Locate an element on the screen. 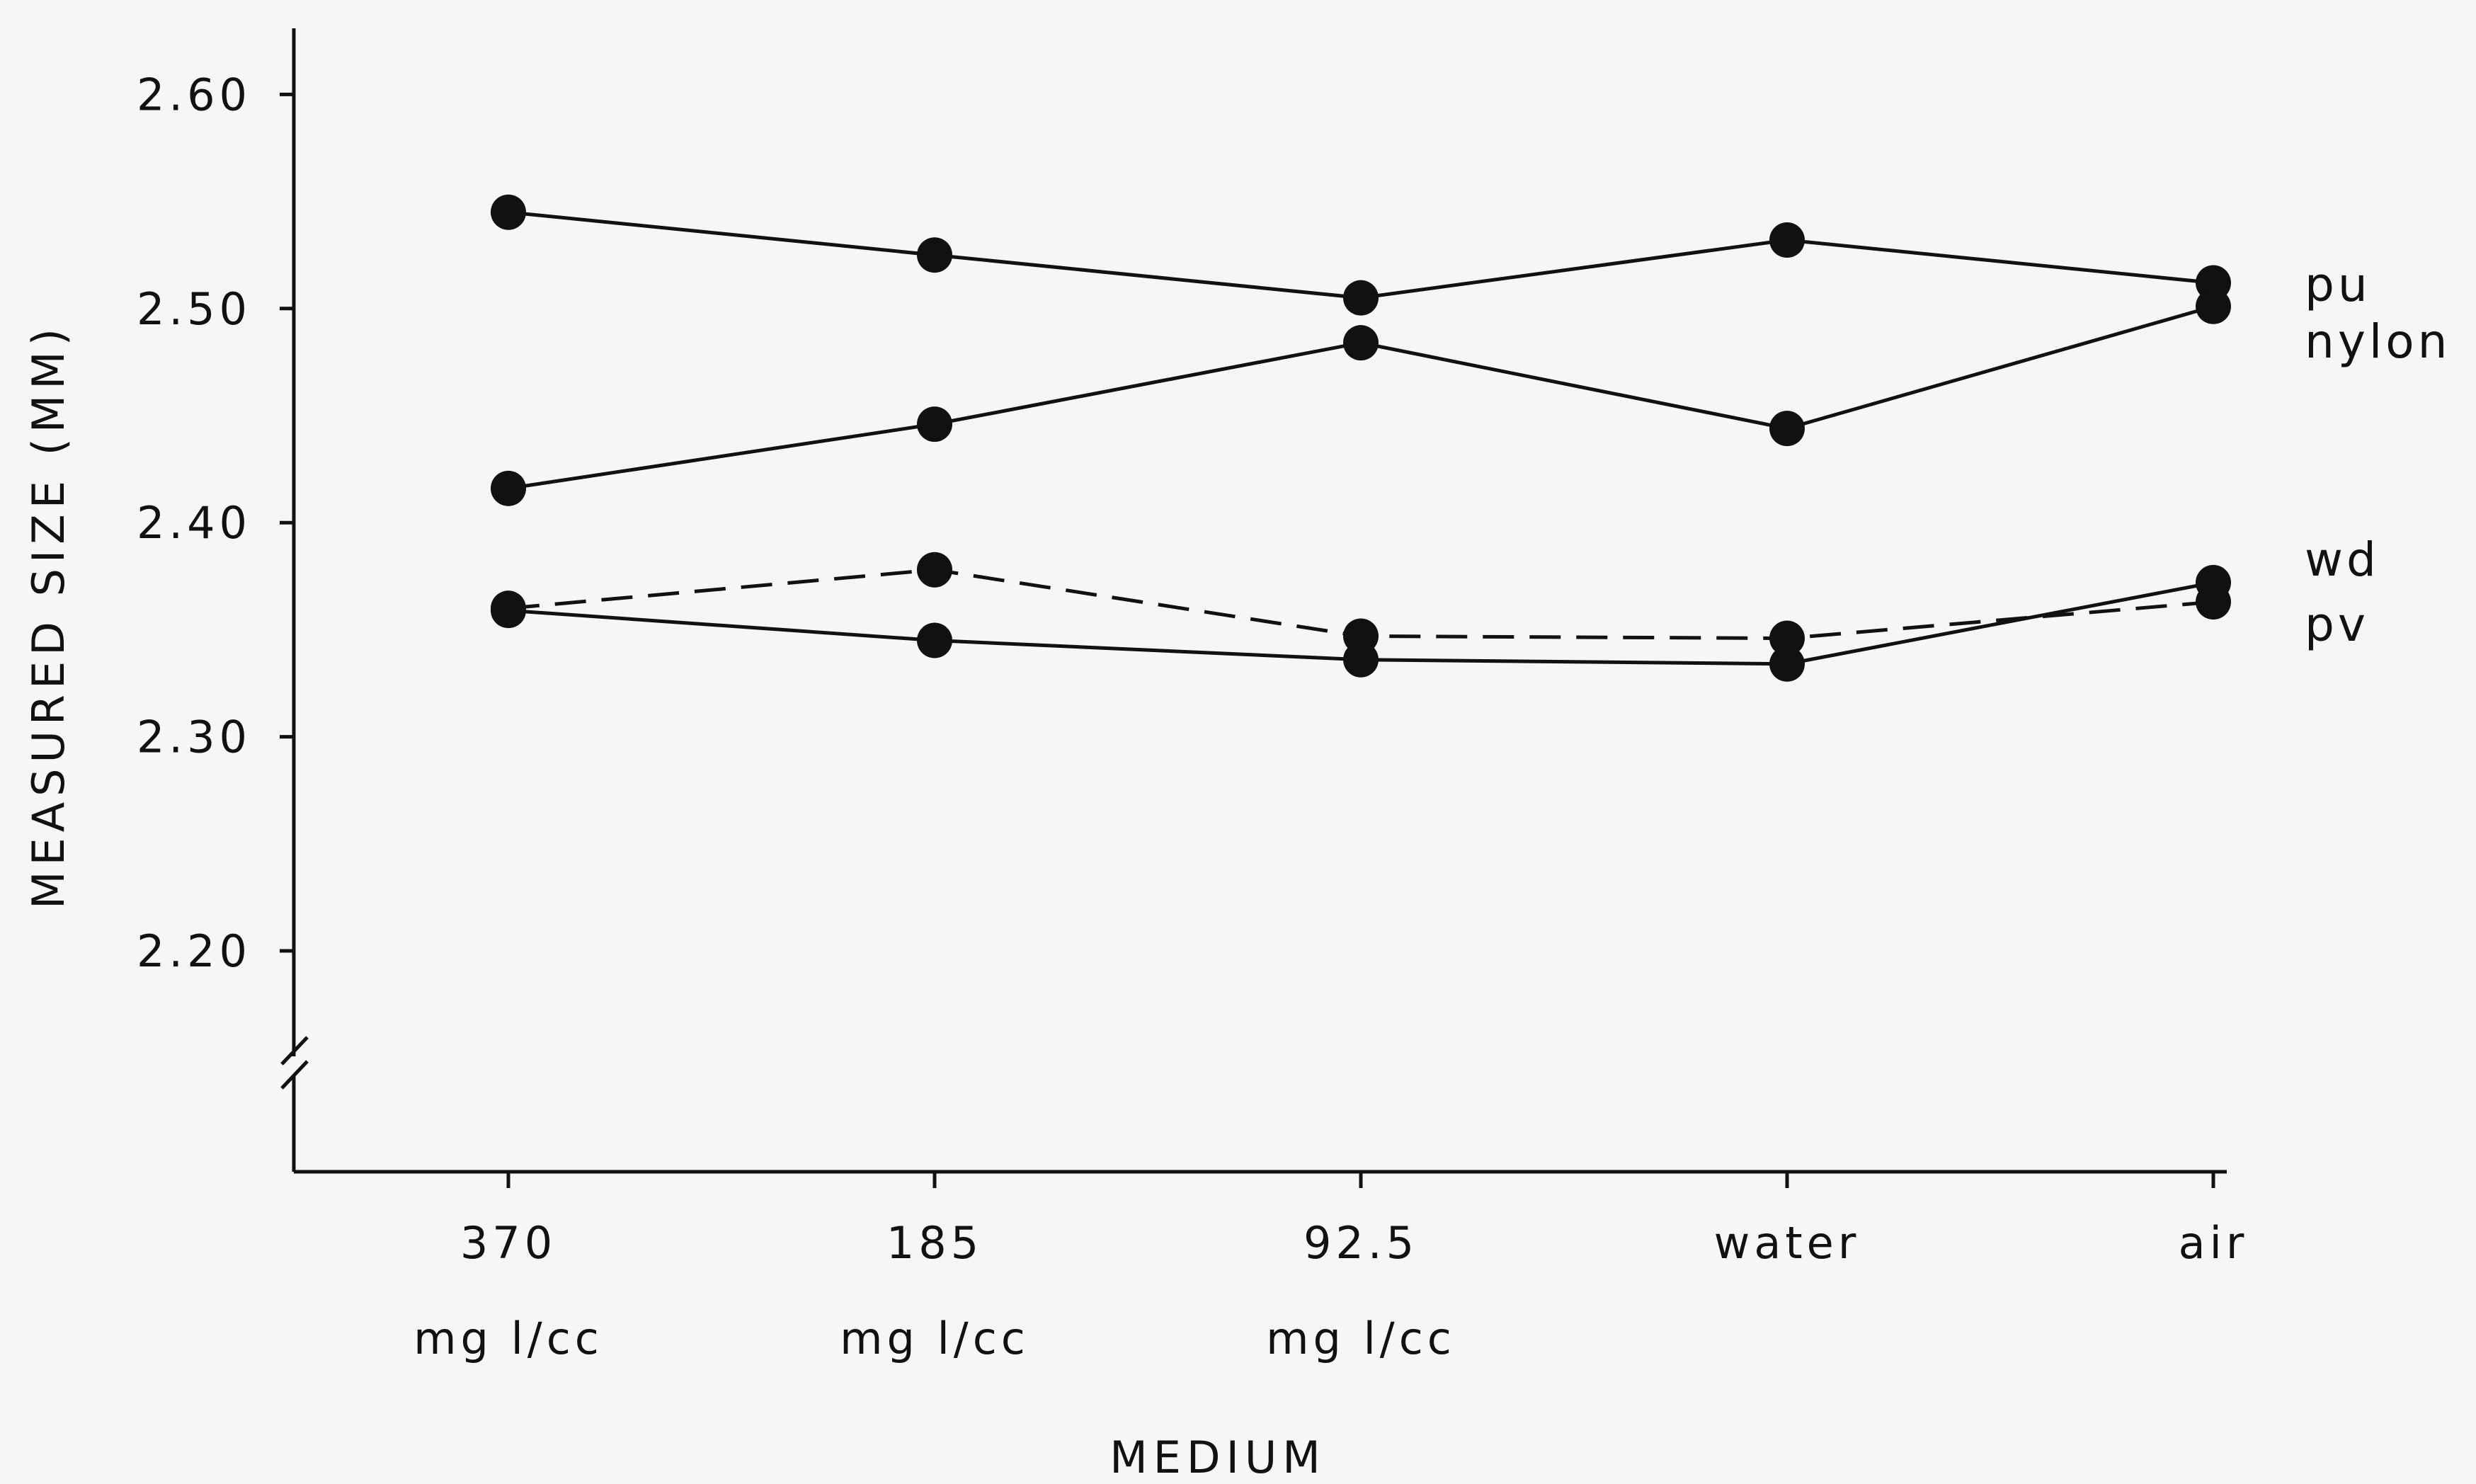 This screenshot has height=1484, width=2476. series-pv: pv is located at coordinates (1430, 604).